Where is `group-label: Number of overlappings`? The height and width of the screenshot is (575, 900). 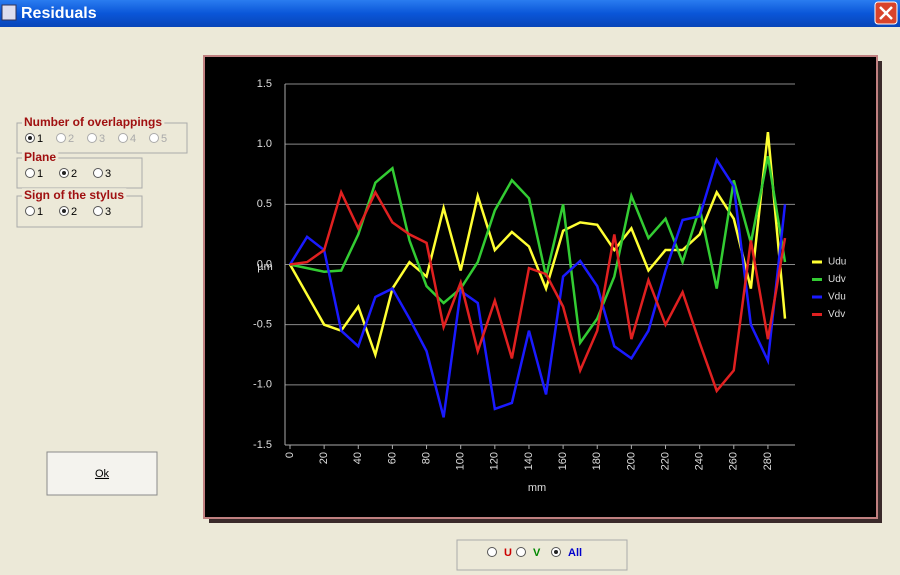
group-label: Number of overlappings is located at coordinates (93, 122).